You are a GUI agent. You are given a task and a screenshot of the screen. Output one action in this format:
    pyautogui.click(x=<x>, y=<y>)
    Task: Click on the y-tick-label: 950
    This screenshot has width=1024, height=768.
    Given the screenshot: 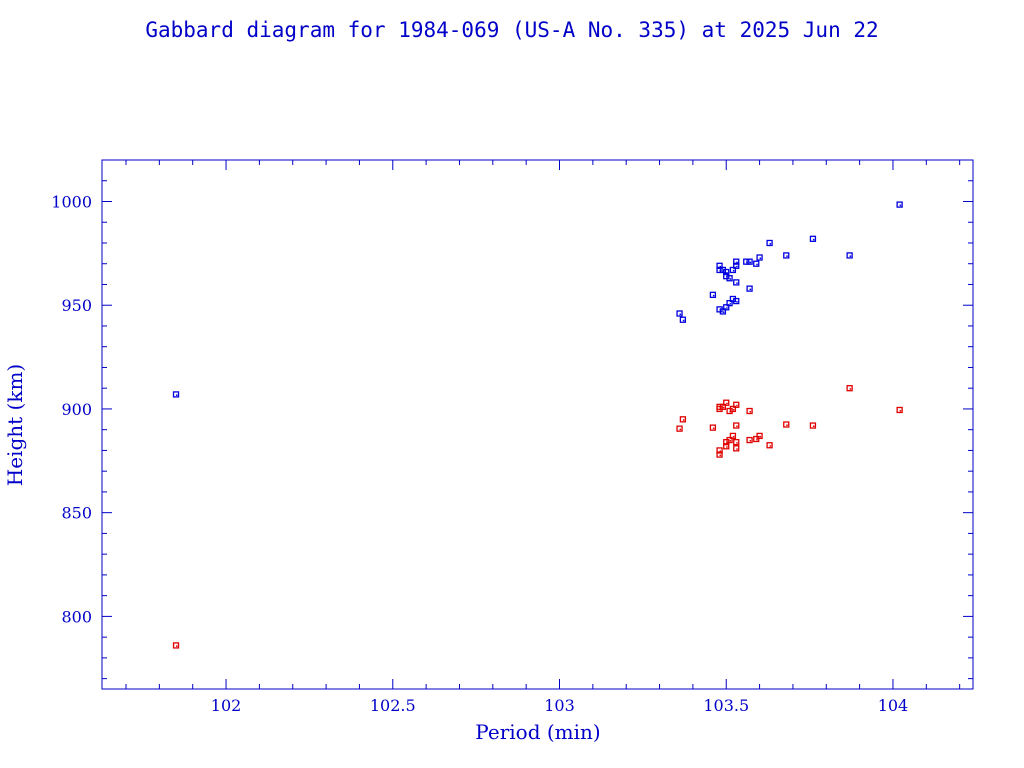 What is the action you would take?
    pyautogui.click(x=76, y=305)
    